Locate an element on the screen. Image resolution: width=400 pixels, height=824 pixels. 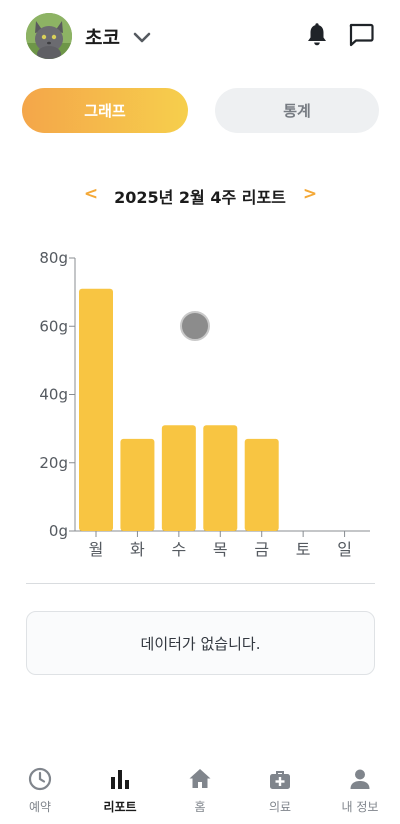
empty-data-message: 데이터가 없습니다. is located at coordinates (200, 643).